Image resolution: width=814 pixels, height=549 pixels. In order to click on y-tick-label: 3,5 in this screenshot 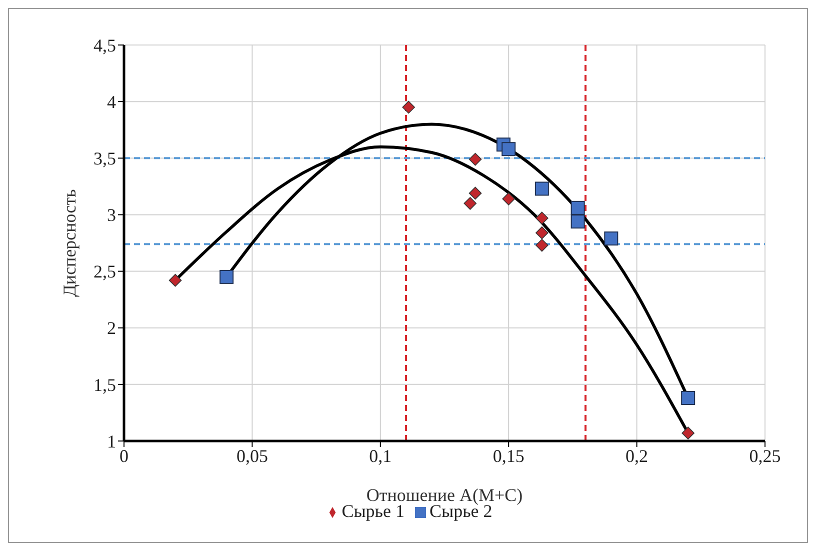, I will do `click(105, 158)`.